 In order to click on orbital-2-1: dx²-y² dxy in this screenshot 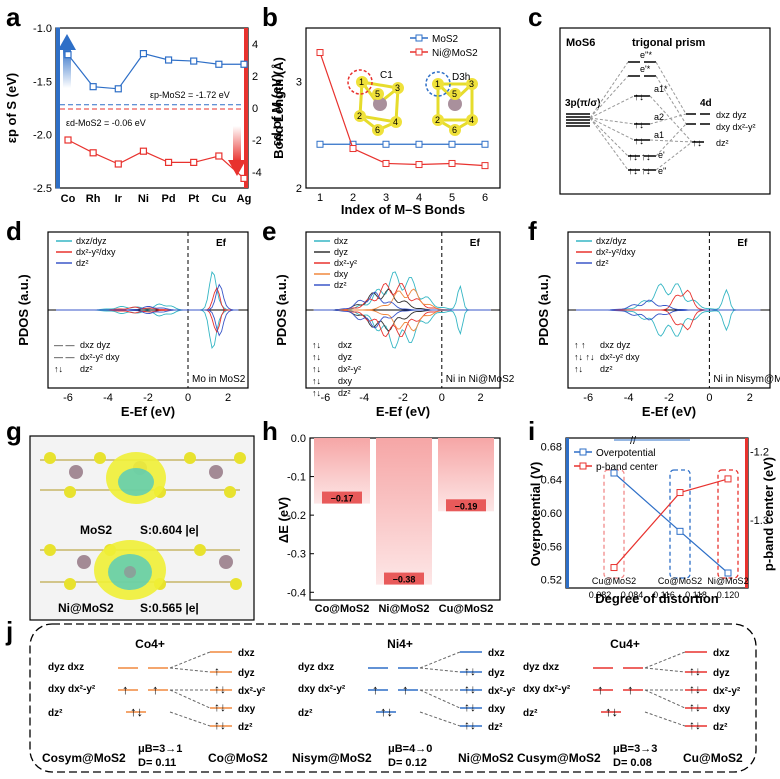, I will do `click(100, 357)`.